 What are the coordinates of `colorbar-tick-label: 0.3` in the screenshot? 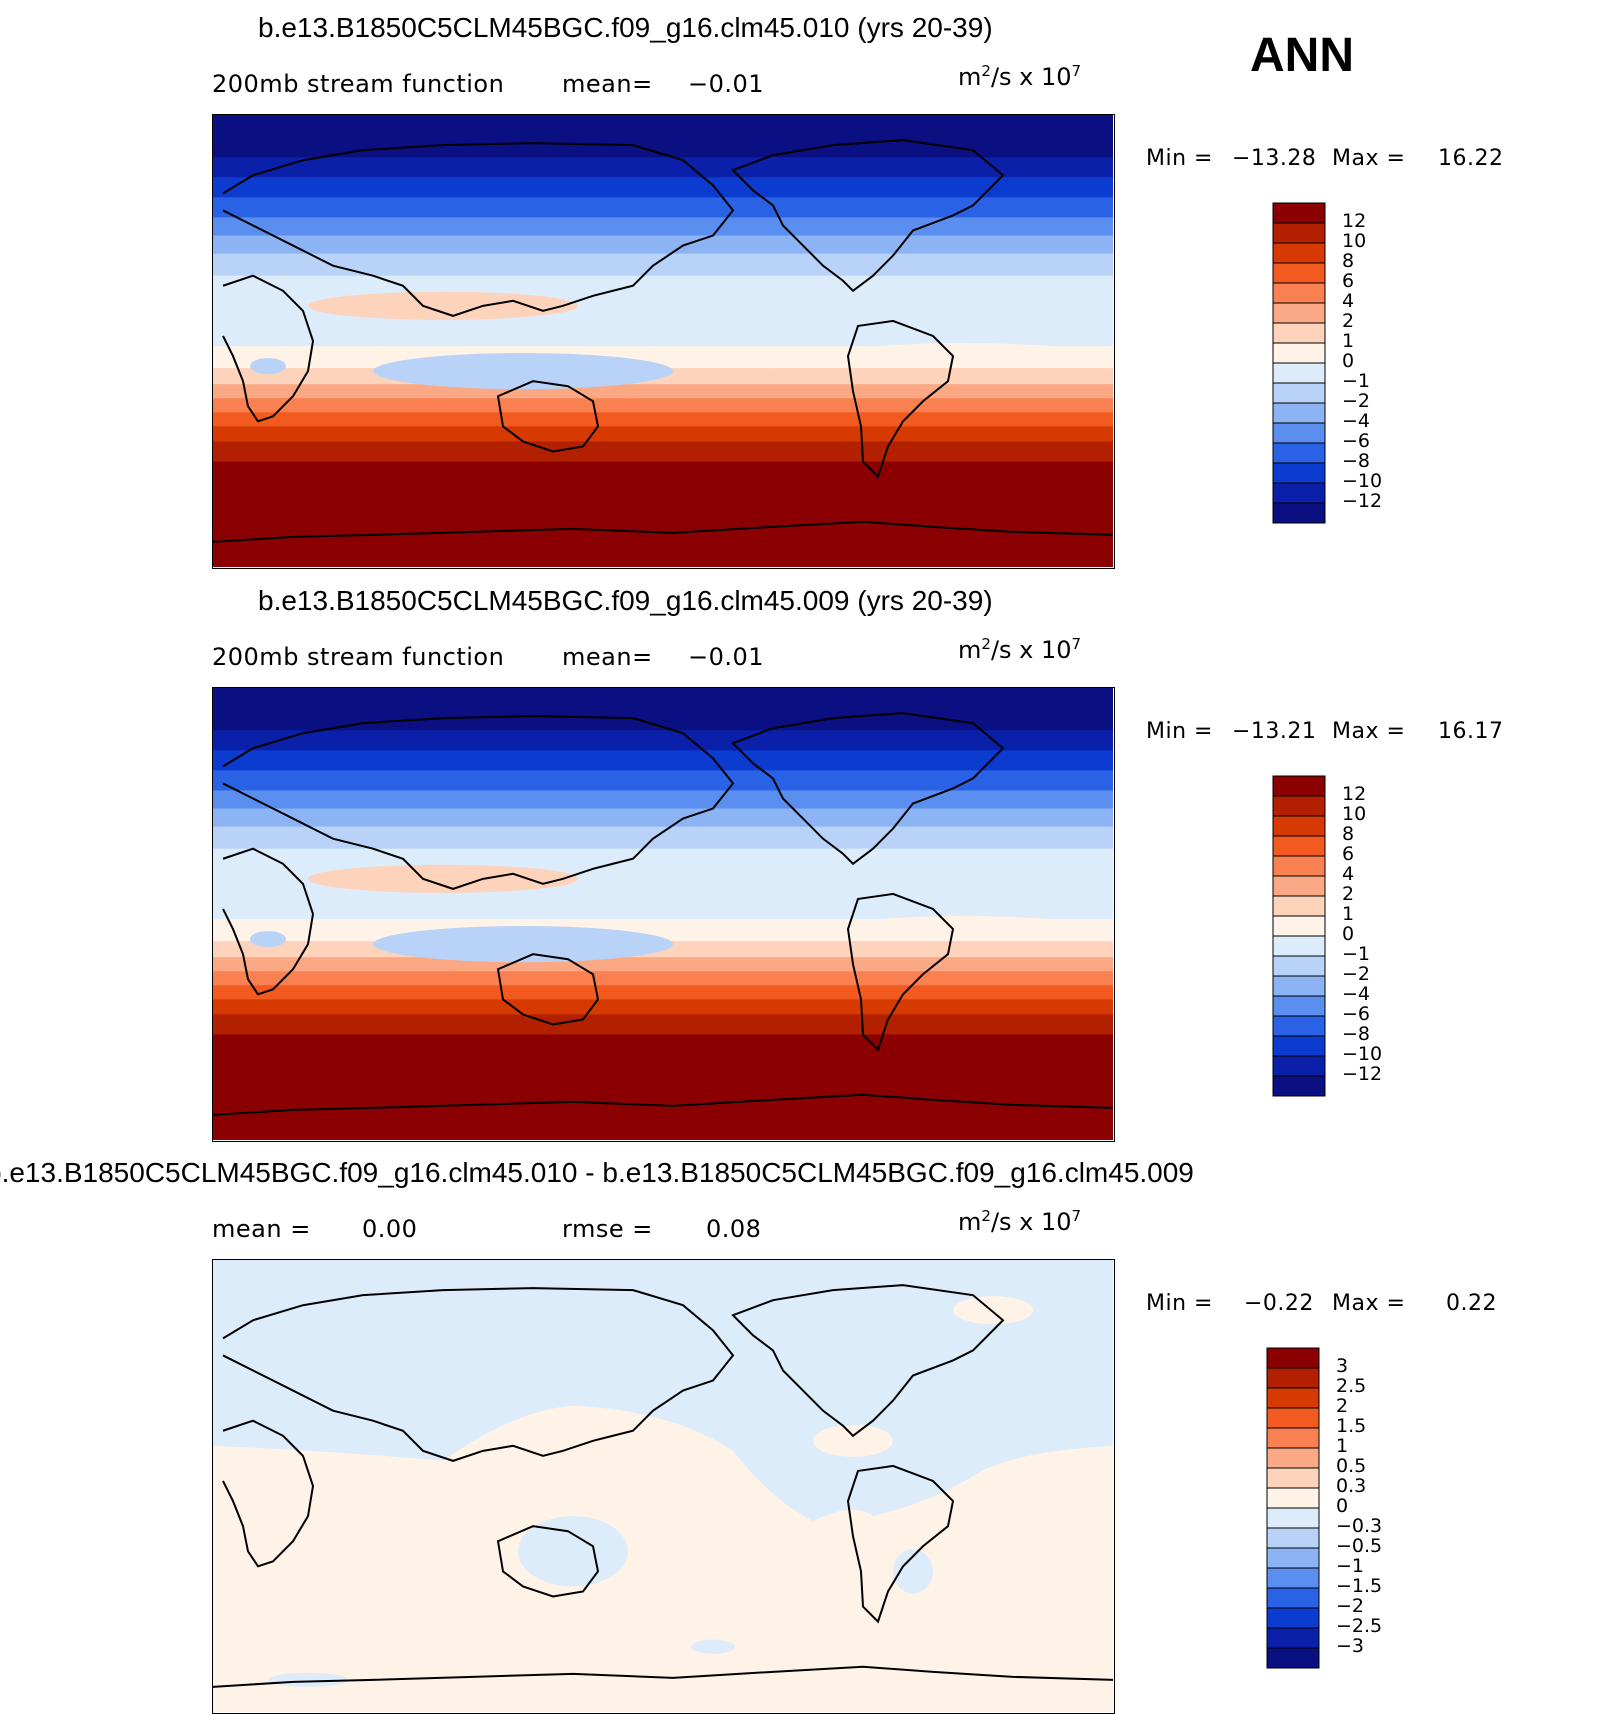 It's located at (1351, 1486).